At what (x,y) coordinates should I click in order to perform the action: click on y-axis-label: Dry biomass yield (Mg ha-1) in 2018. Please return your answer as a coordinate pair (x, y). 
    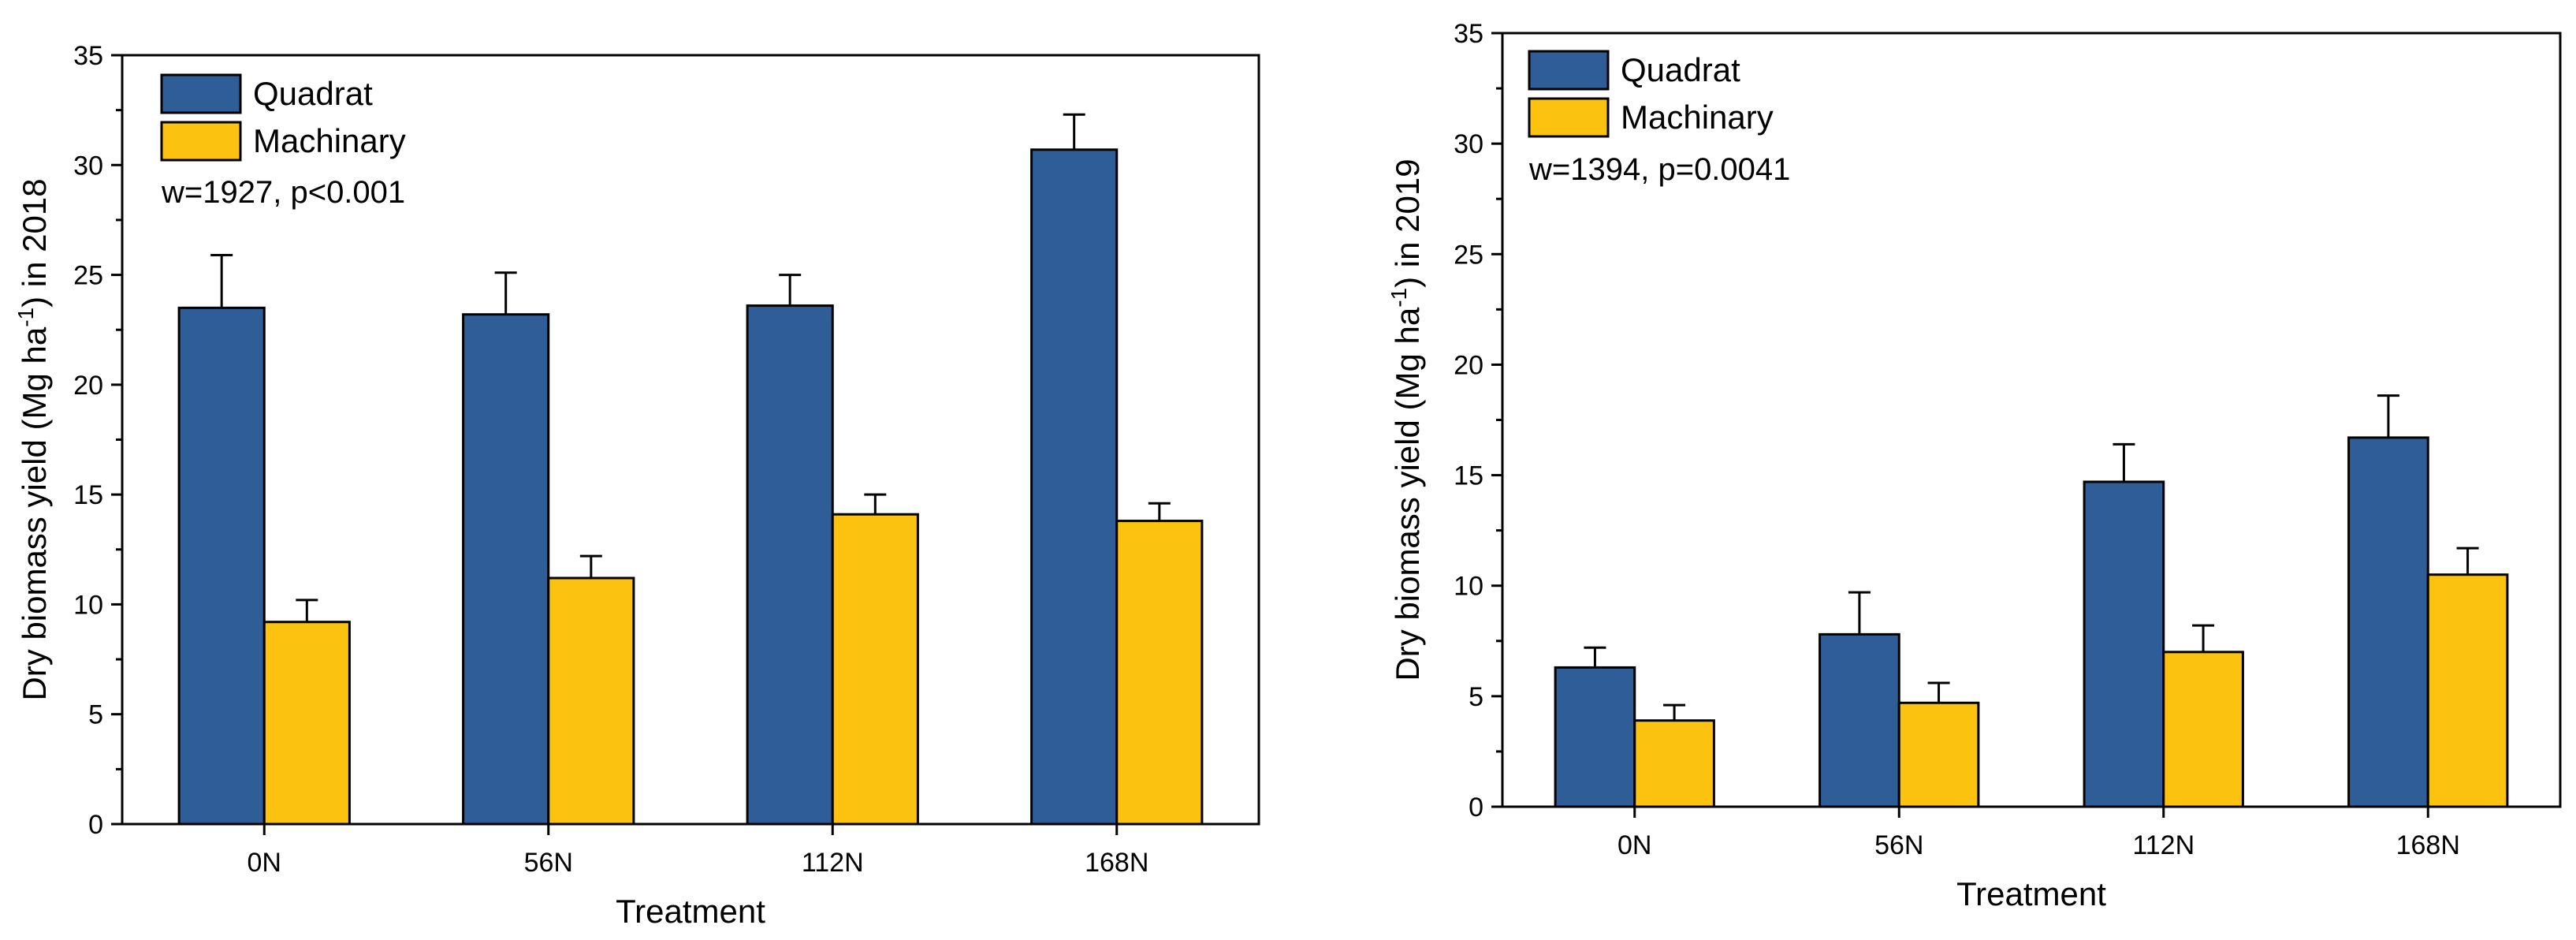
    Looking at the image, I should click on (33, 439).